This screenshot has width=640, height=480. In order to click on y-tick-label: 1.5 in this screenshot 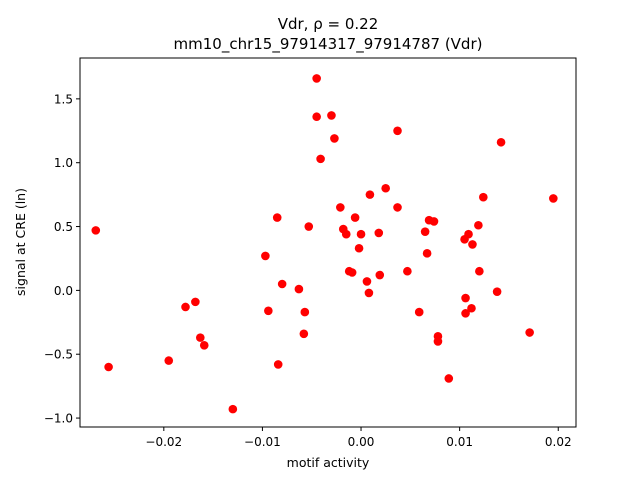, I will do `click(63, 99)`.